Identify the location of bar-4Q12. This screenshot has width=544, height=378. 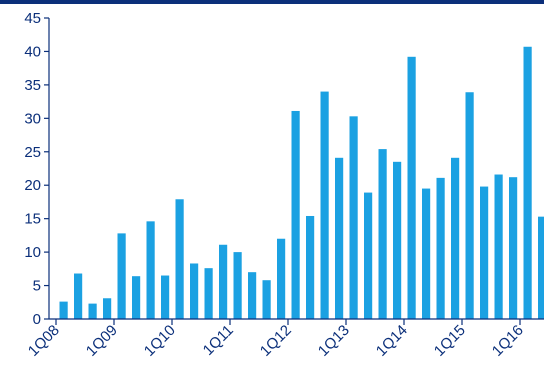
(339, 238).